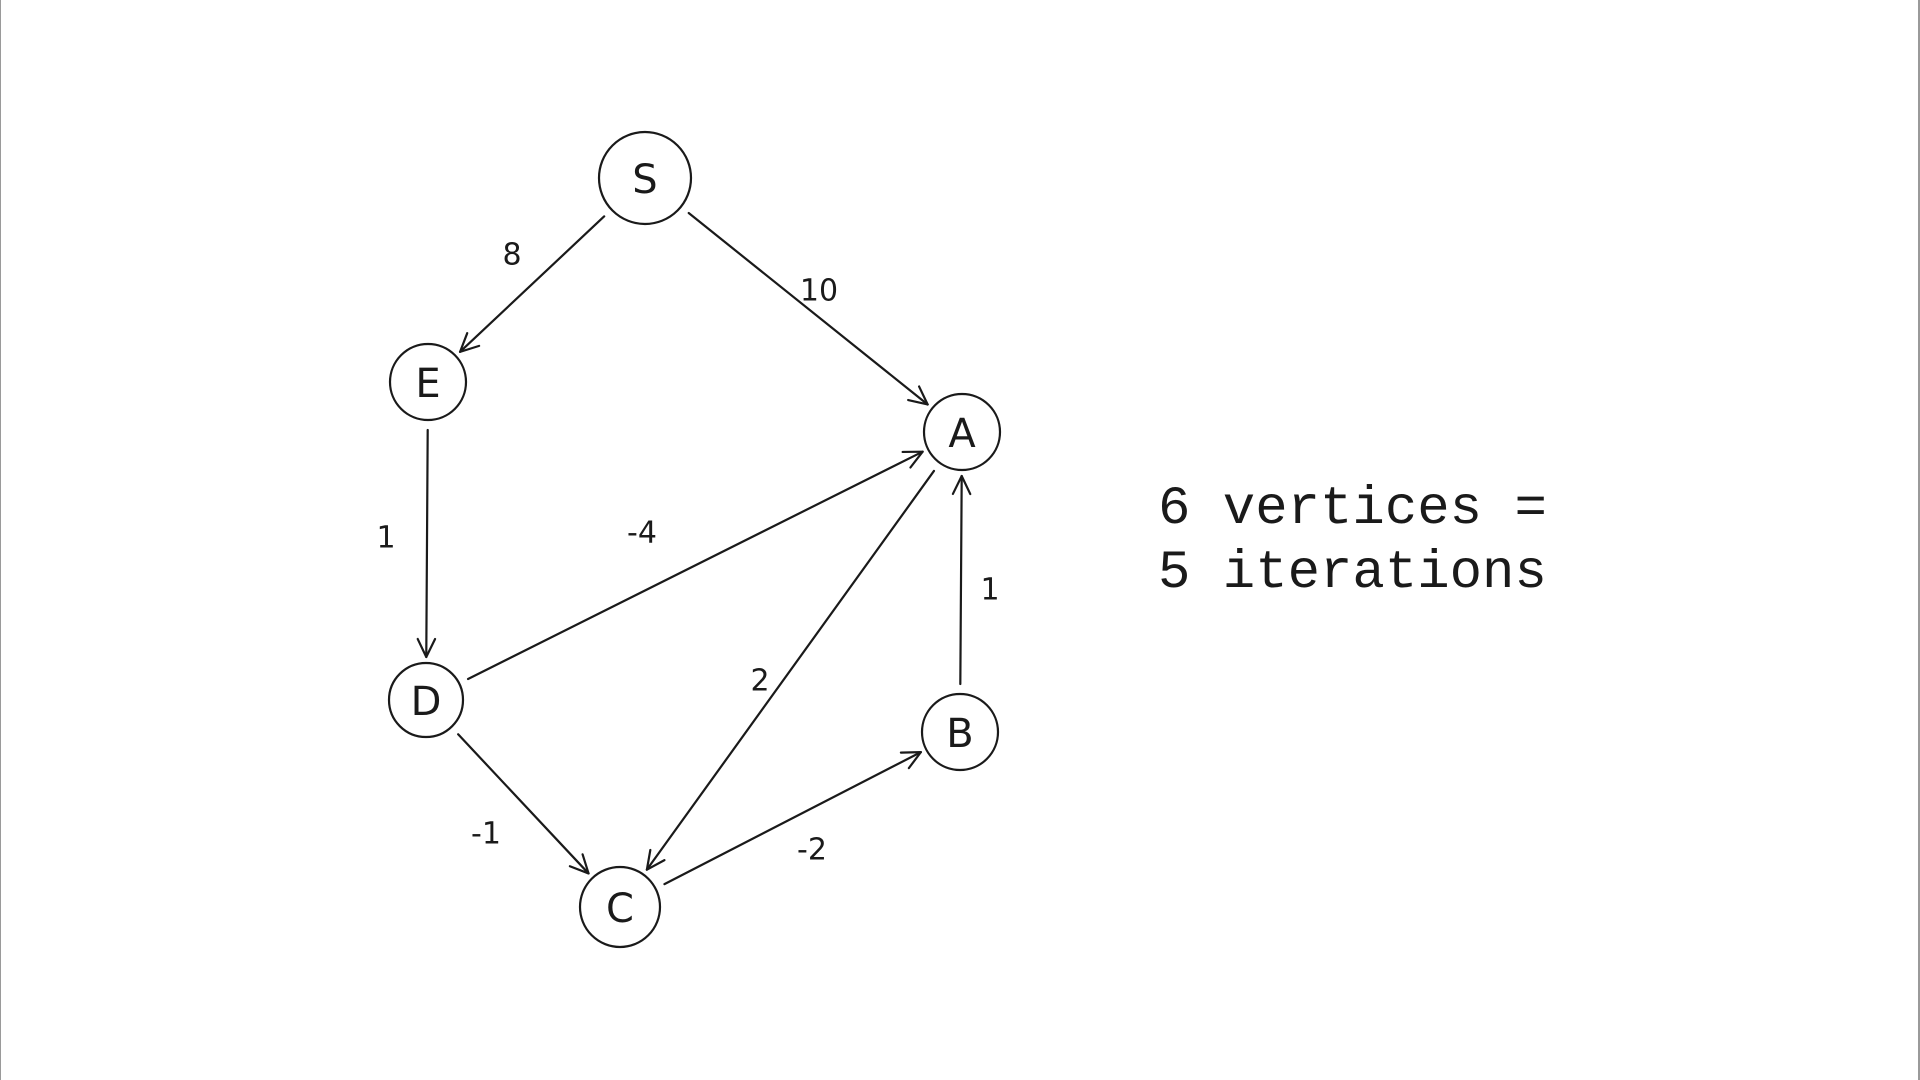 This screenshot has height=1080, width=1920. I want to click on arrowhead-e-d, so click(426, 648).